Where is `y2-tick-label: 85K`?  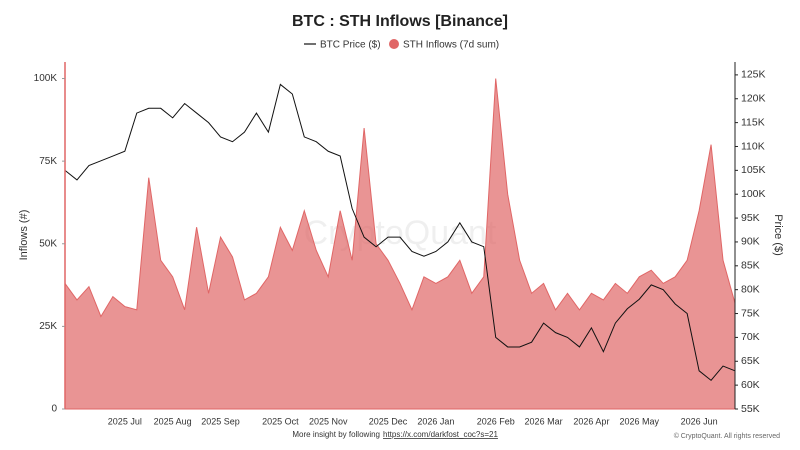 y2-tick-label: 85K is located at coordinates (750, 266).